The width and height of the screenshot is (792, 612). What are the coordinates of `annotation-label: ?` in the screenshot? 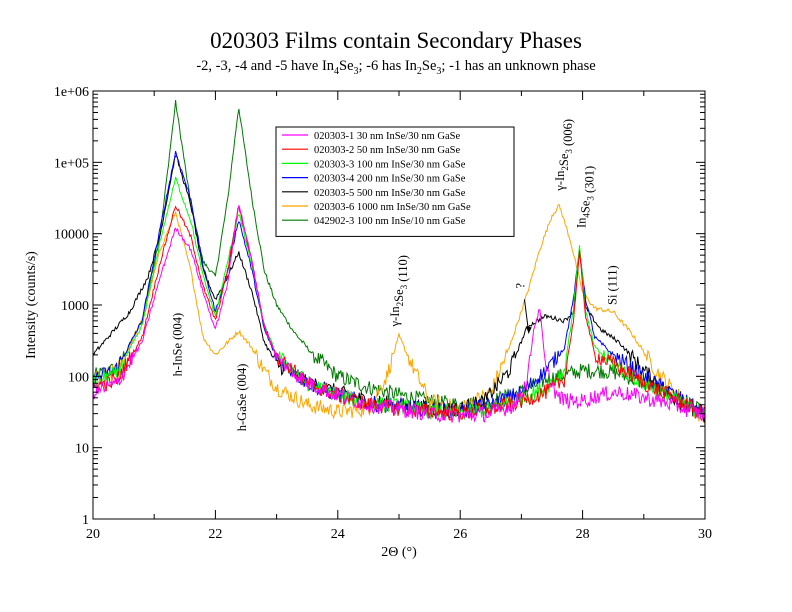 It's located at (520, 286).